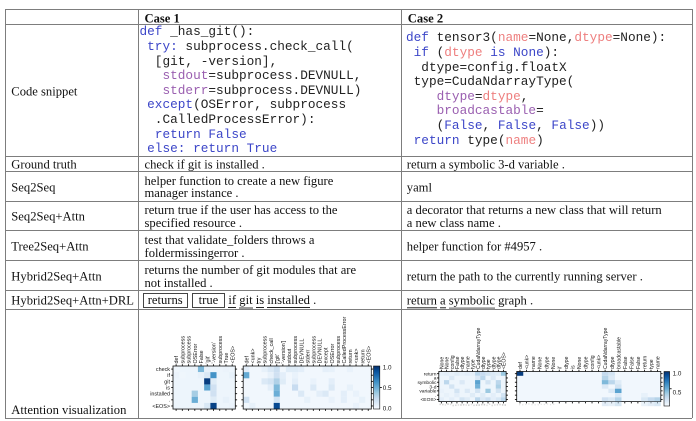 This screenshot has height=421, width=696. I want to click on svg-text: '-version'], so click(284, 351).